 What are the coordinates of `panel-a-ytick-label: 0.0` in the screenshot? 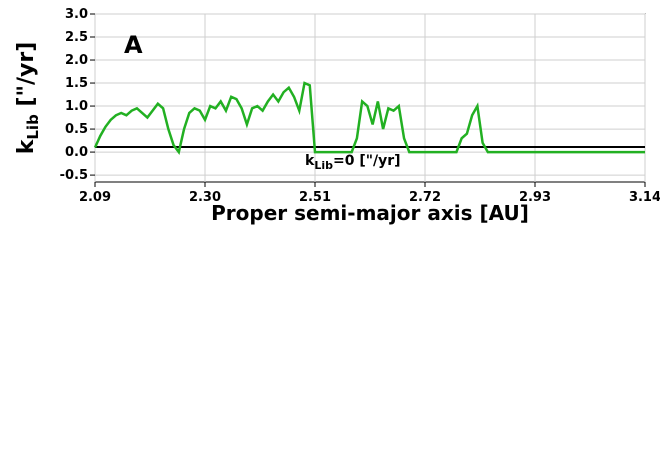 It's located at (76, 152).